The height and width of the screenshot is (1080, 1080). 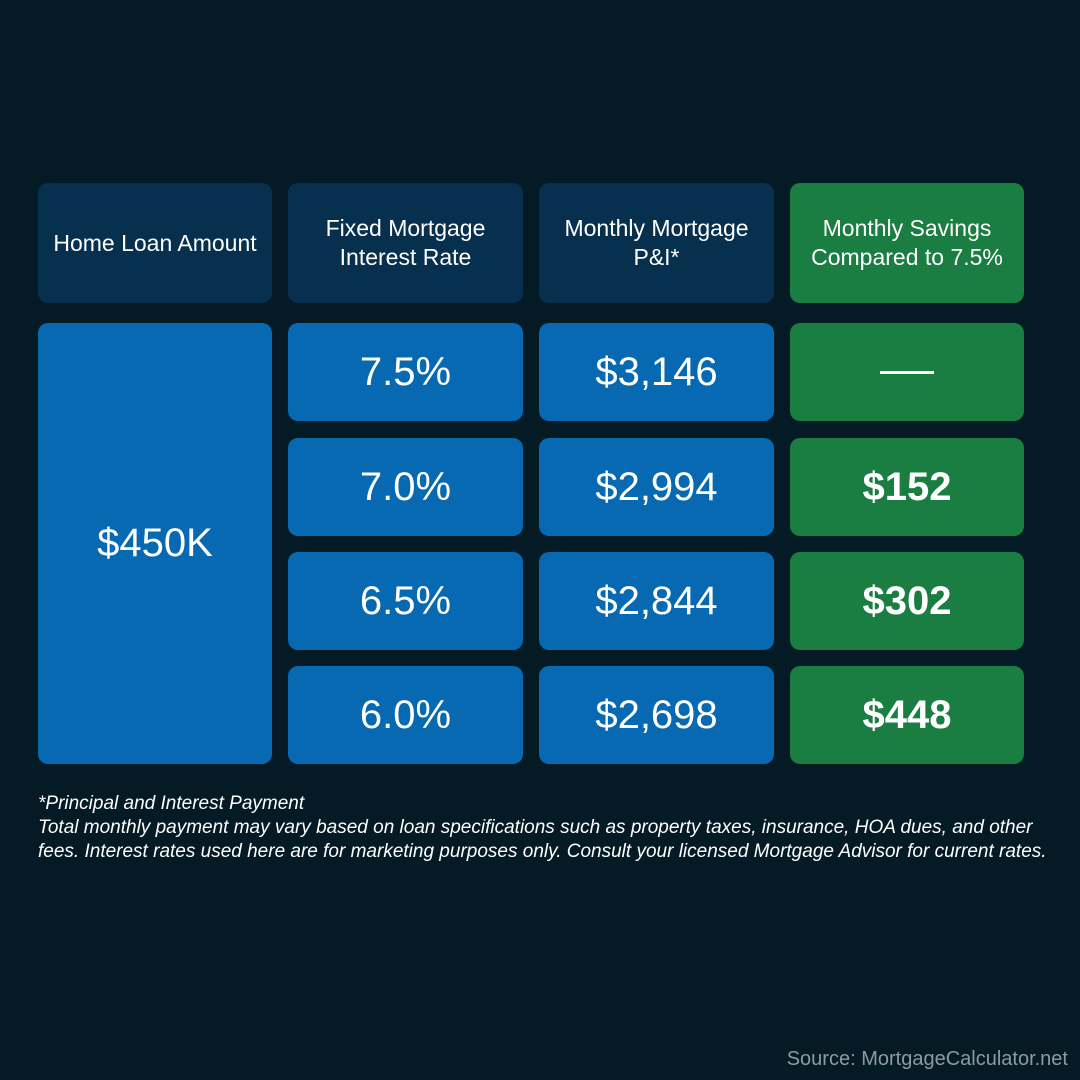 What do you see at coordinates (171, 803) in the screenshot?
I see `footnote-asterisk: *Principal and Interest Payment` at bounding box center [171, 803].